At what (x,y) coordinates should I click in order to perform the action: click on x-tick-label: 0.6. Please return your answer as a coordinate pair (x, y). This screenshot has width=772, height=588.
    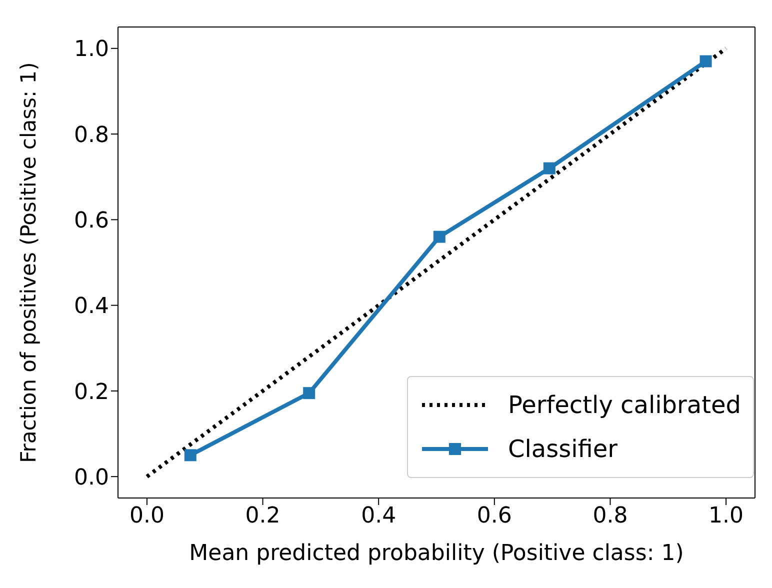
    Looking at the image, I should click on (494, 516).